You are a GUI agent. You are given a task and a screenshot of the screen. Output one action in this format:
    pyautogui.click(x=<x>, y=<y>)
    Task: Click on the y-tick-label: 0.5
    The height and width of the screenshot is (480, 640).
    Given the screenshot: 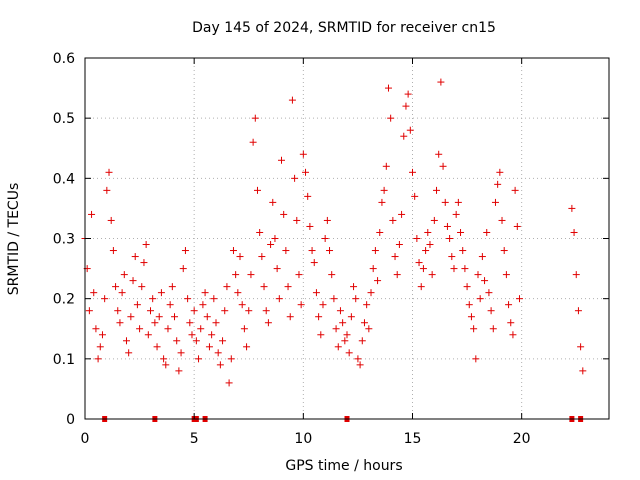 What is the action you would take?
    pyautogui.click(x=64, y=119)
    